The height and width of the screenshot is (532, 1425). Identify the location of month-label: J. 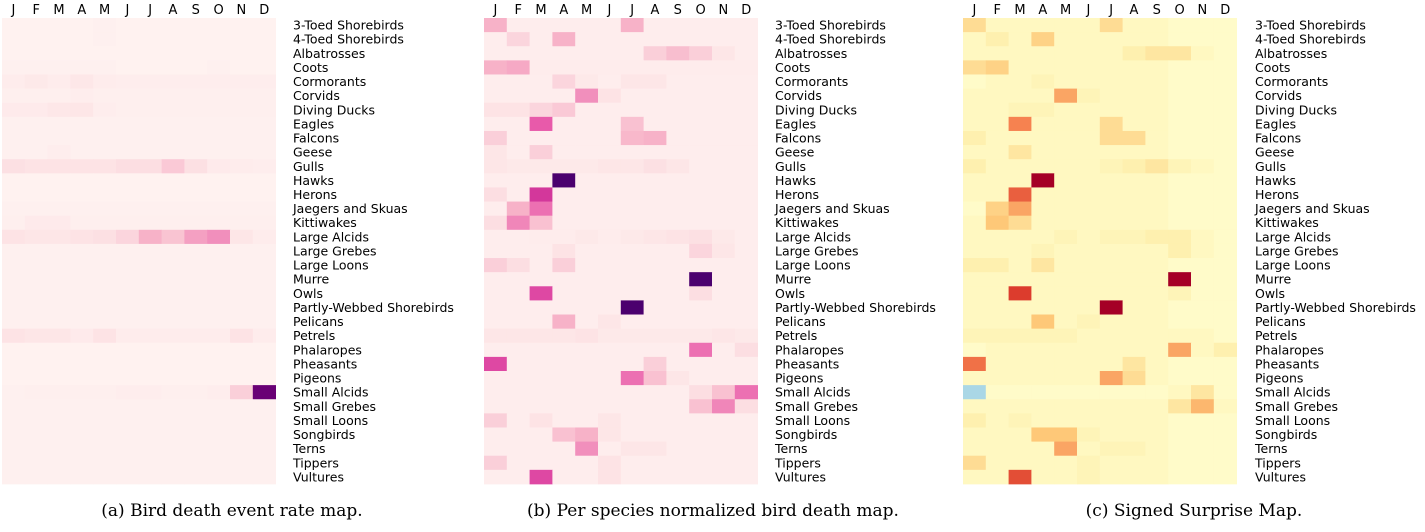
(608, 10).